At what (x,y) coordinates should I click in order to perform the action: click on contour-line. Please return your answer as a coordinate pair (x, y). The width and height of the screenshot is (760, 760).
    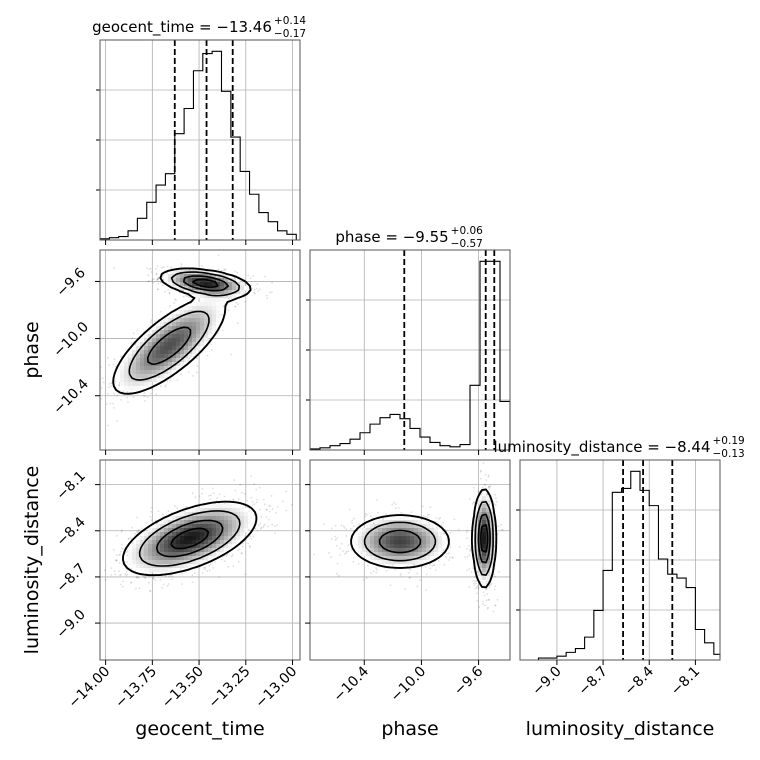
    Looking at the image, I should click on (190, 538).